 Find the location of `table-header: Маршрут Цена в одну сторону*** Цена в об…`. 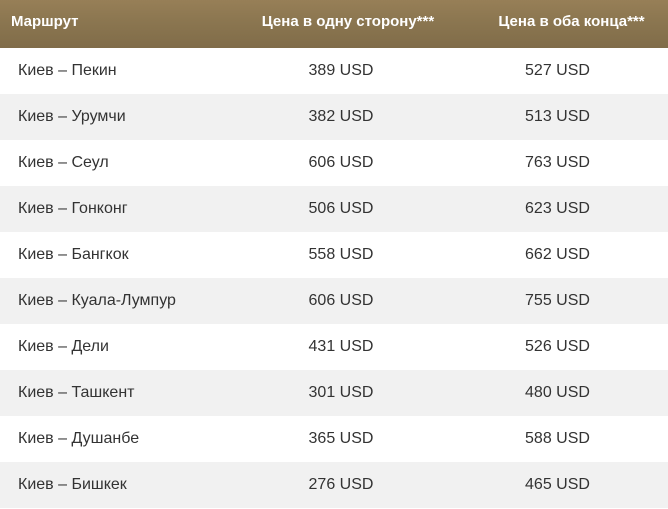

table-header: Маршрут Цена в одну сторону*** Цена в об… is located at coordinates (334, 24).